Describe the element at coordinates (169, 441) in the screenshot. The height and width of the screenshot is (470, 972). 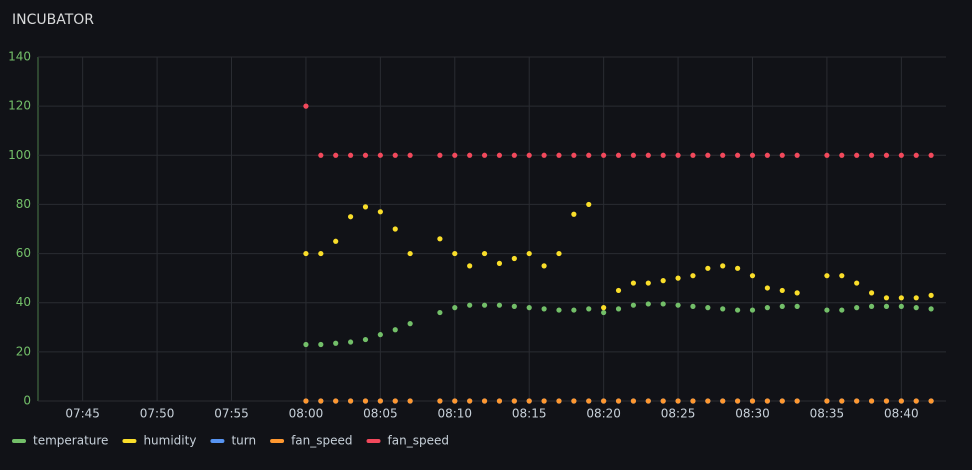
I see `legend-label: humidity` at that location.